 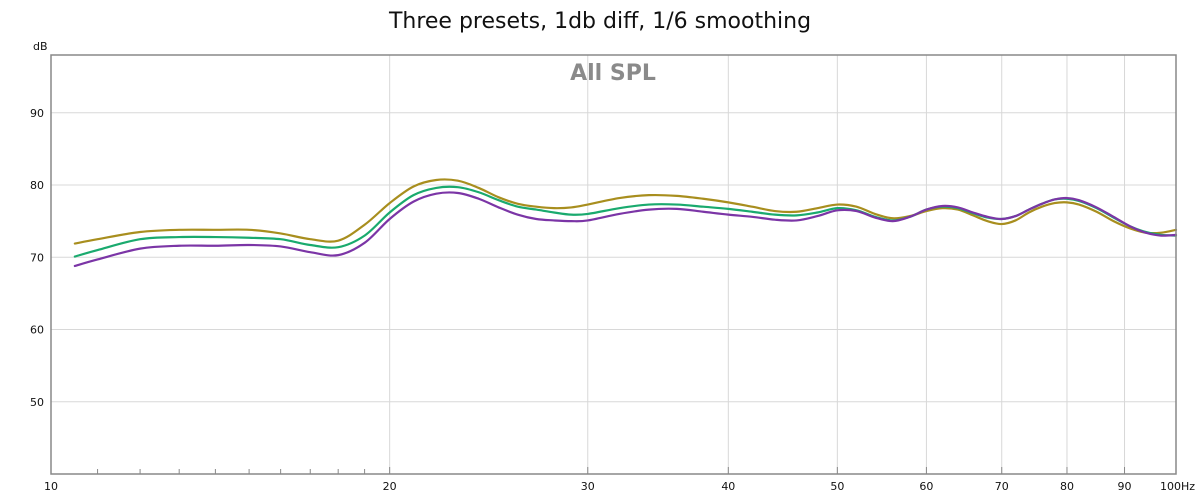 What do you see at coordinates (1177, 486) in the screenshot?
I see `x-tick-label-100: 100Hz` at bounding box center [1177, 486].